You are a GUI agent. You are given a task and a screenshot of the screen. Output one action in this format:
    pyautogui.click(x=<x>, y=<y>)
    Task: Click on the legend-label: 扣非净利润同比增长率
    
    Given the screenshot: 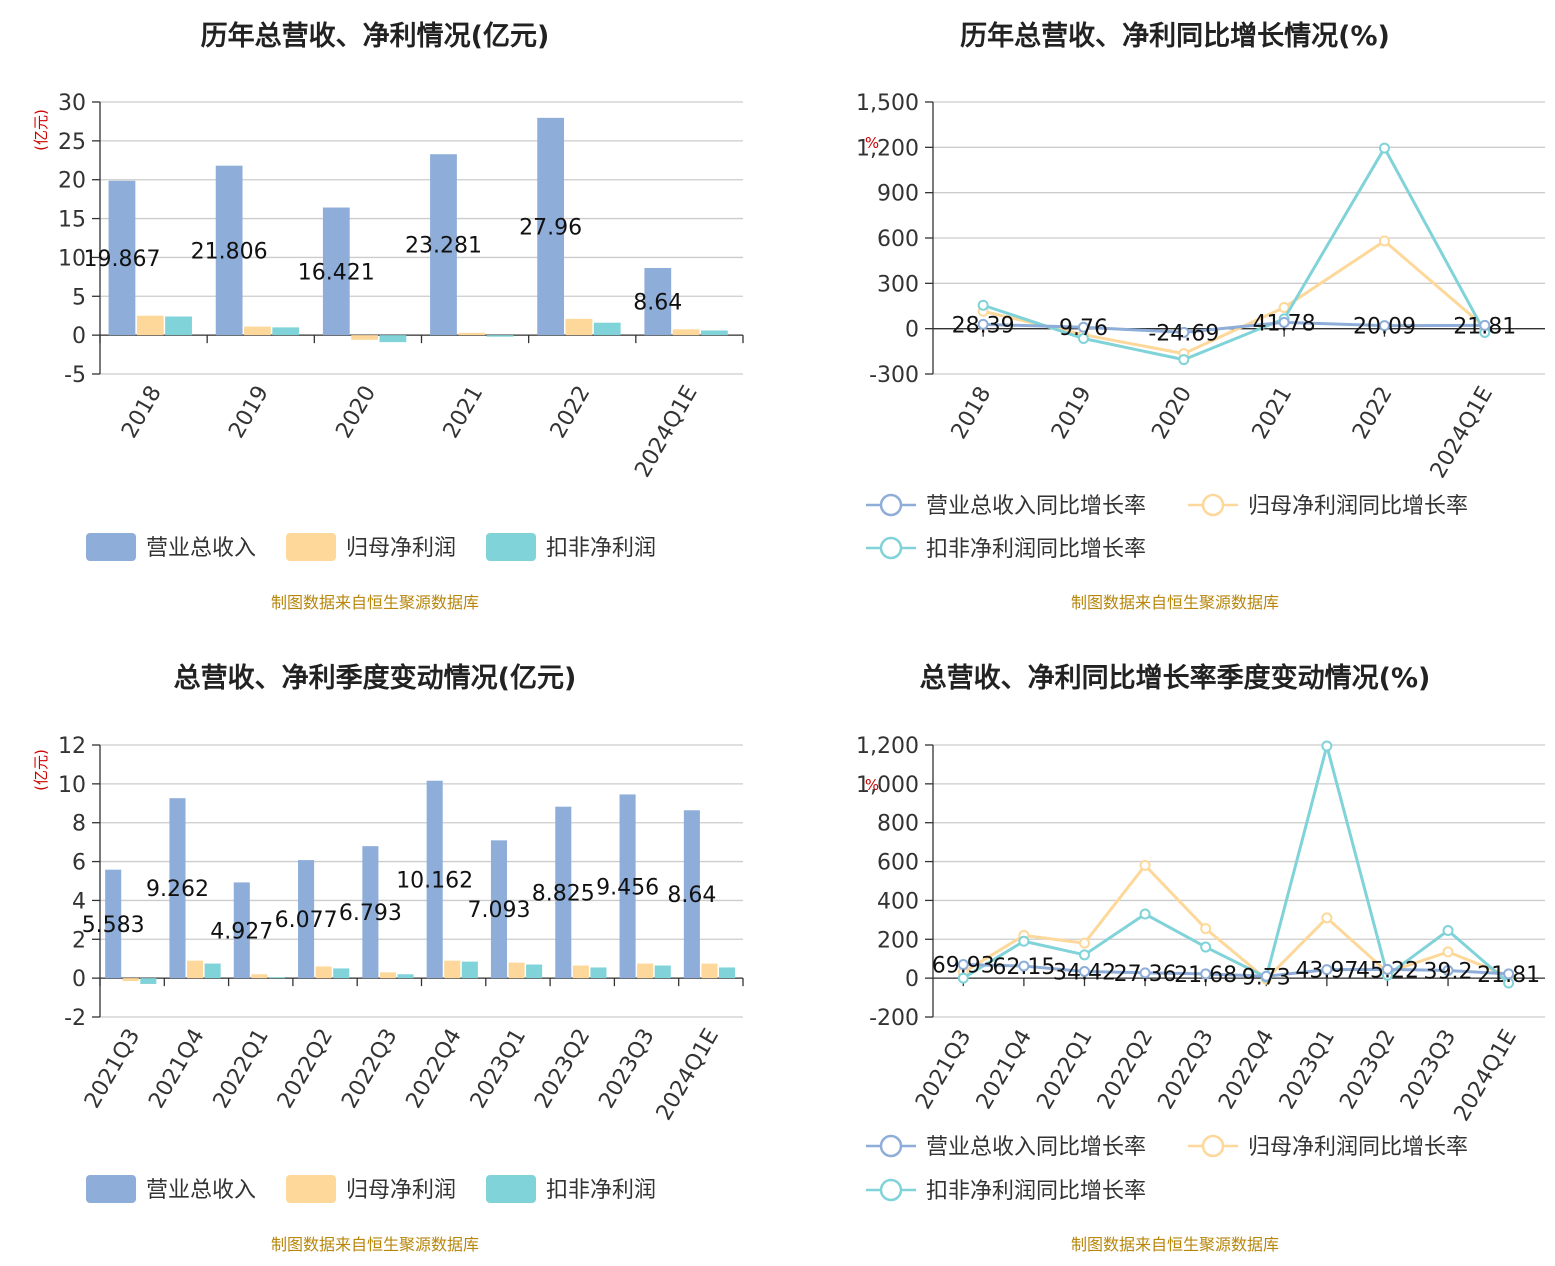 What is the action you would take?
    pyautogui.click(x=1036, y=549)
    